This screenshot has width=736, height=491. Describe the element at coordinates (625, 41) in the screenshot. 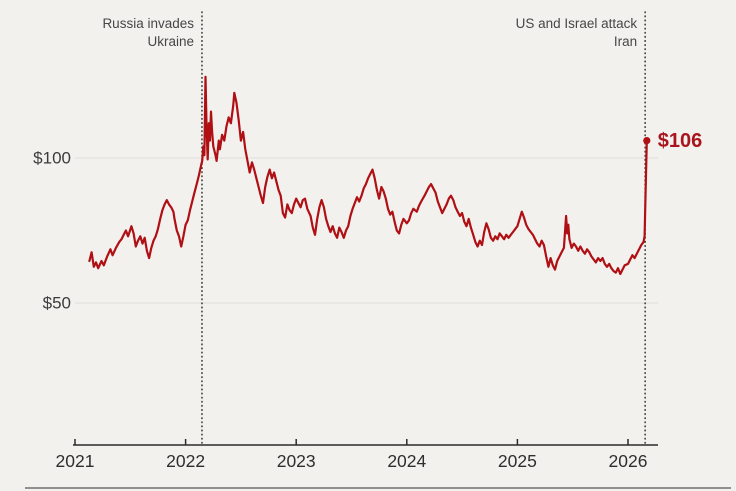

I see `annotation-text-line: Iran` at that location.